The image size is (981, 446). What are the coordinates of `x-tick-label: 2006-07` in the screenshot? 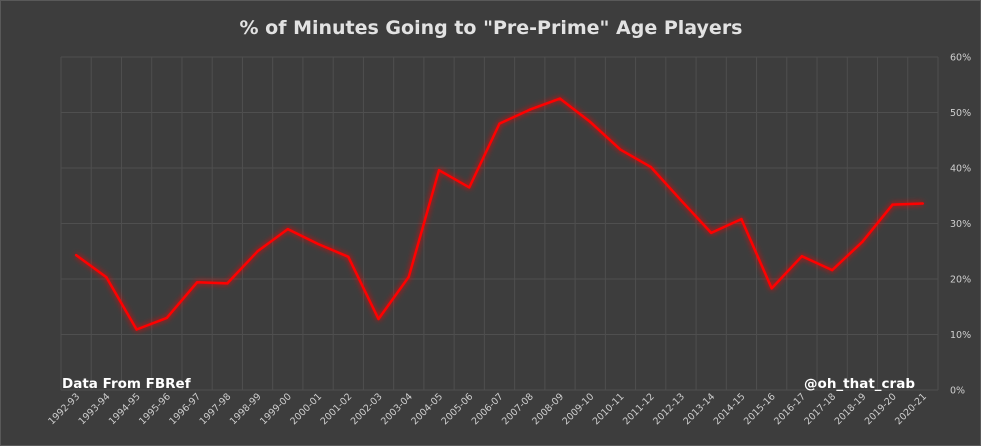 It's located at (488, 409).